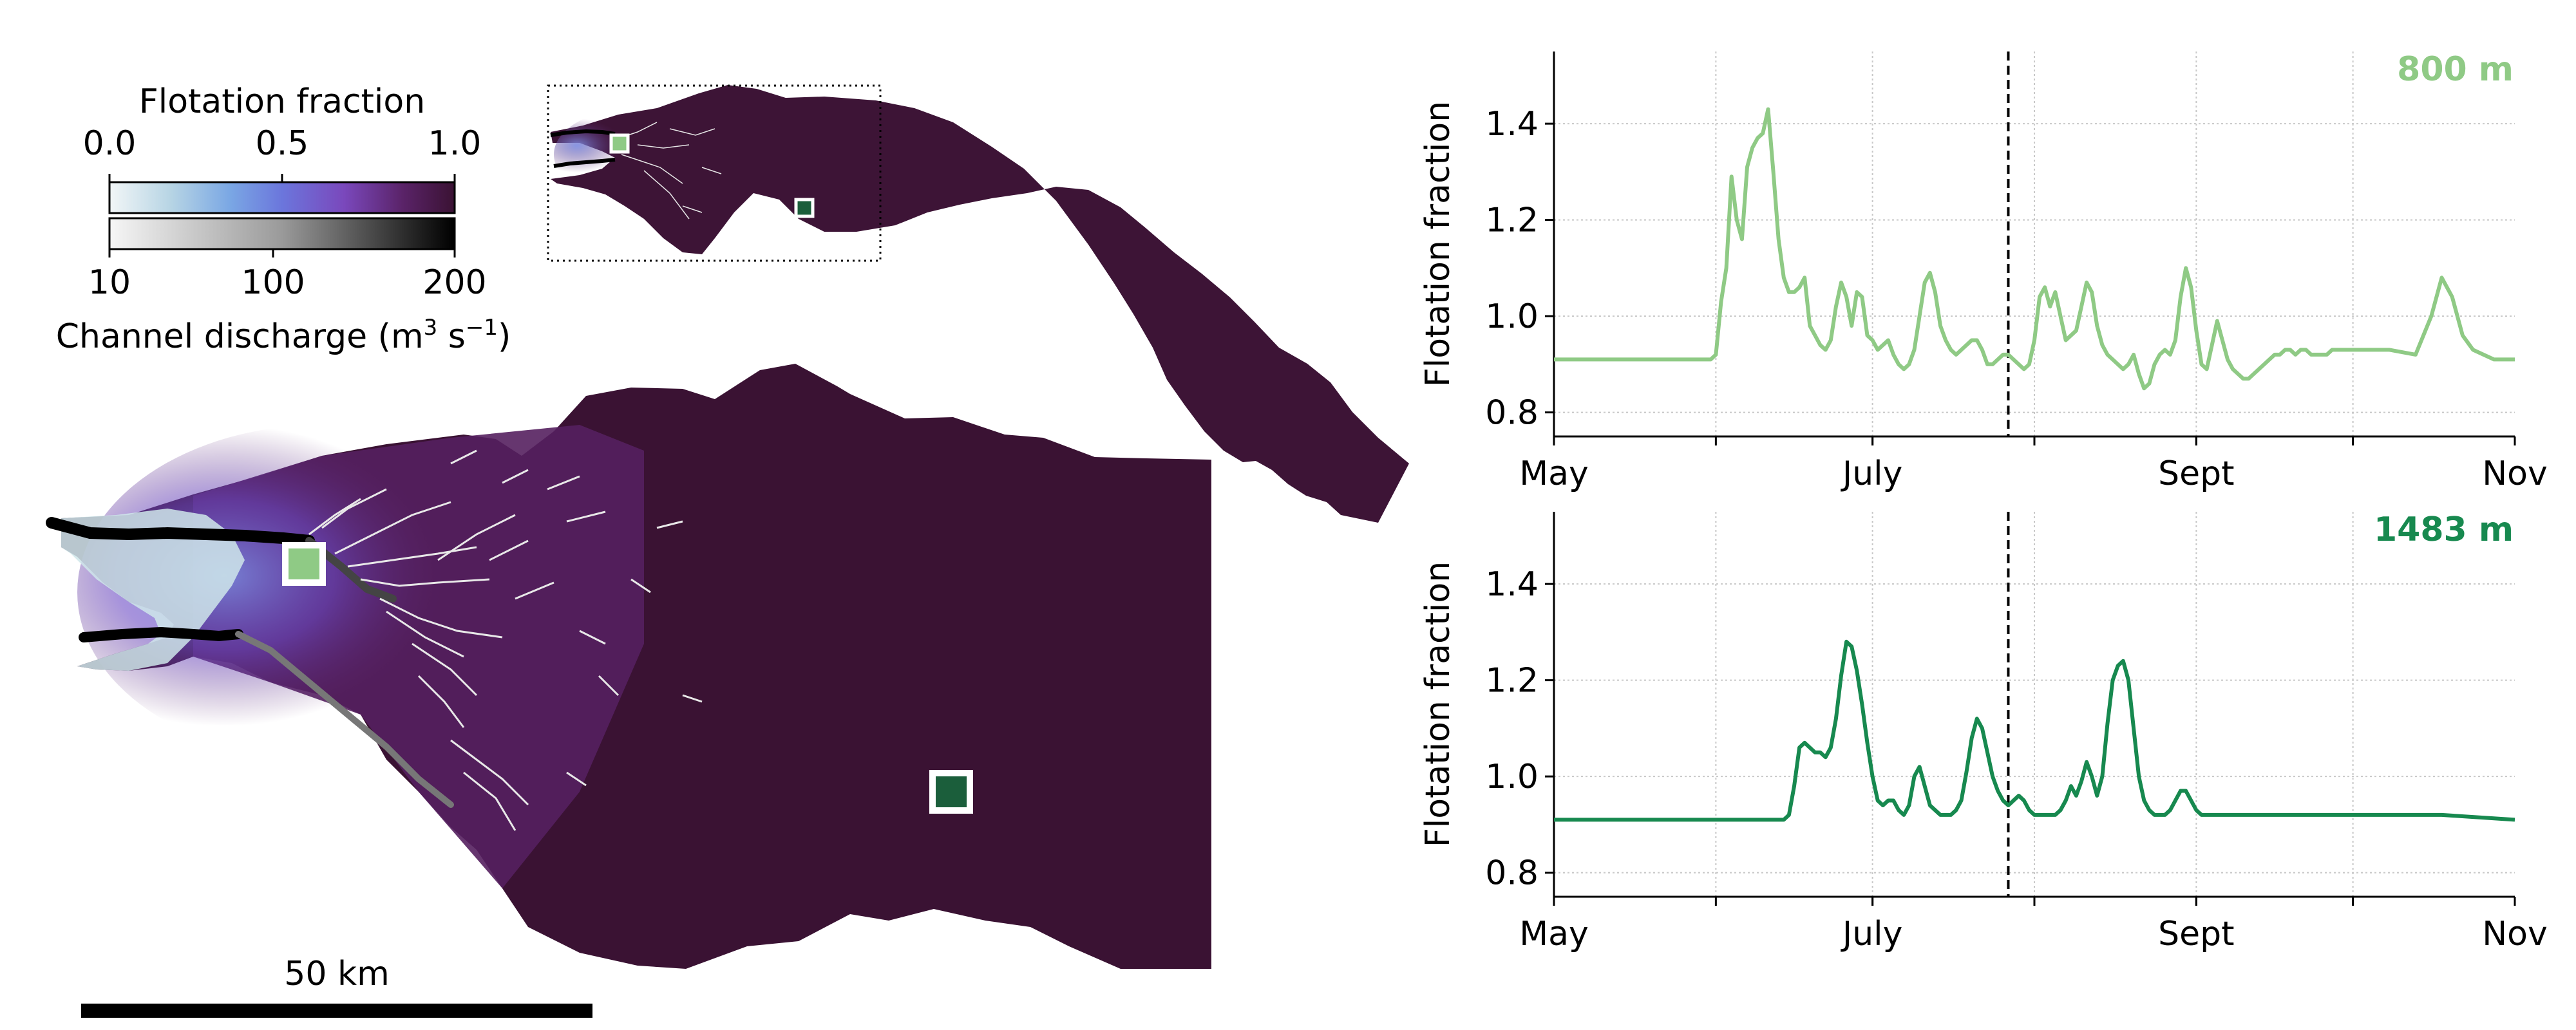 The width and height of the screenshot is (2576, 1030). I want to click on colorbar-bottom-ticklabels: 10 100 200, so click(287, 282).